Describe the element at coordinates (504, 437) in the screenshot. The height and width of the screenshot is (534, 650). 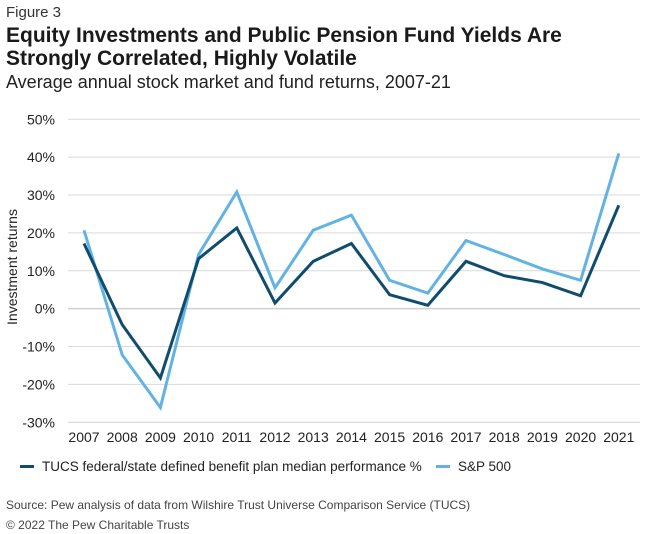
I see `x-tick-label: 2018` at that location.